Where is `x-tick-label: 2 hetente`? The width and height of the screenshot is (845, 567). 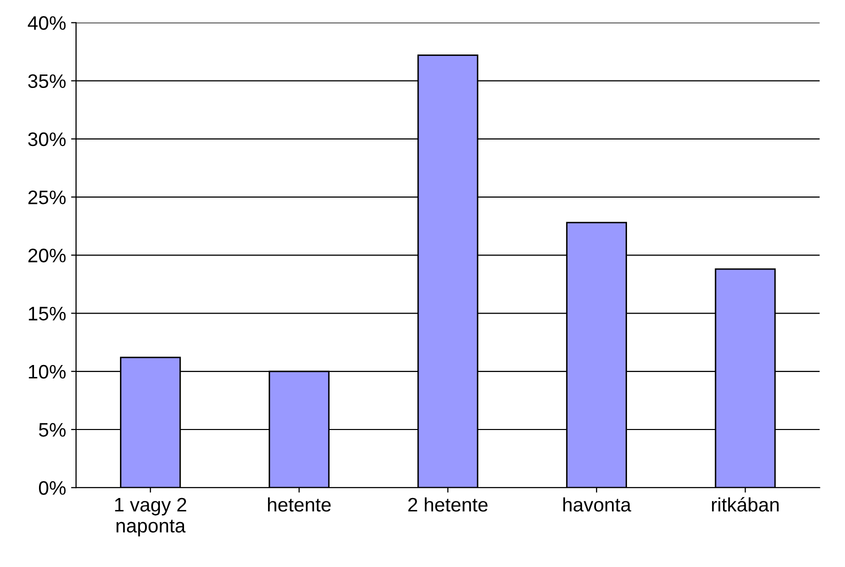
x-tick-label: 2 hetente is located at coordinates (448, 504).